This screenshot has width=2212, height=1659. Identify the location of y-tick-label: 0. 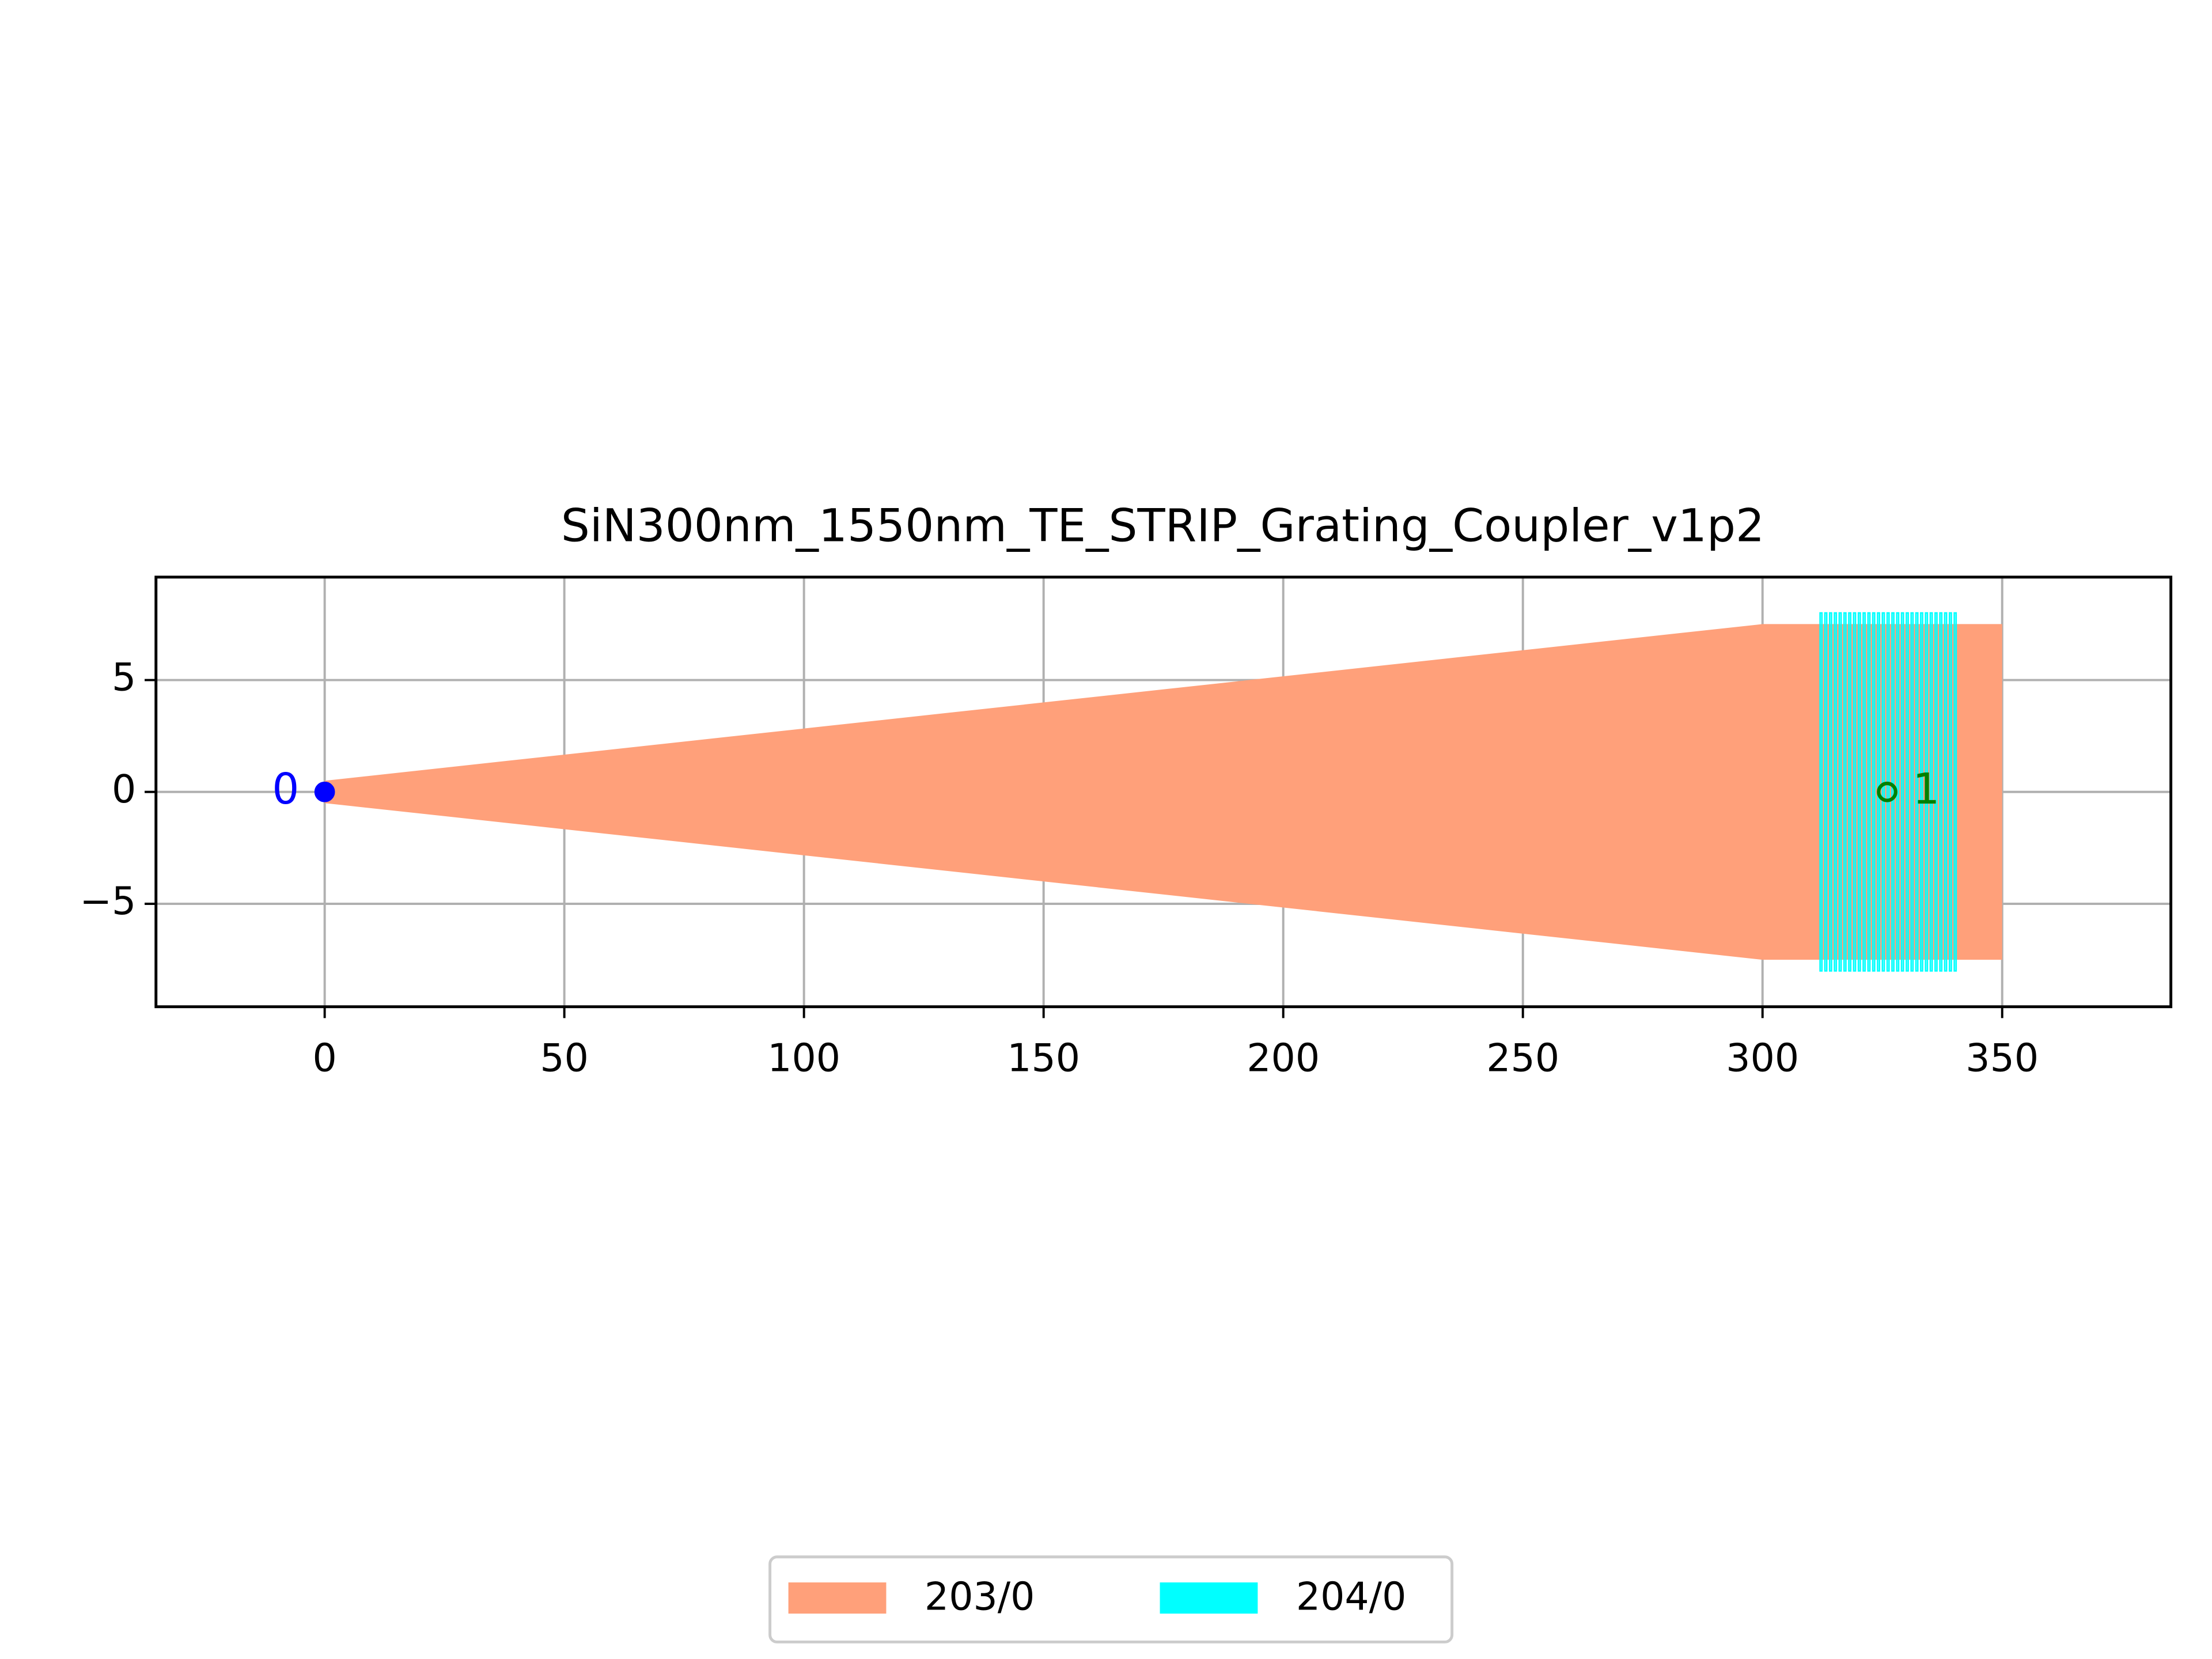
(124, 789).